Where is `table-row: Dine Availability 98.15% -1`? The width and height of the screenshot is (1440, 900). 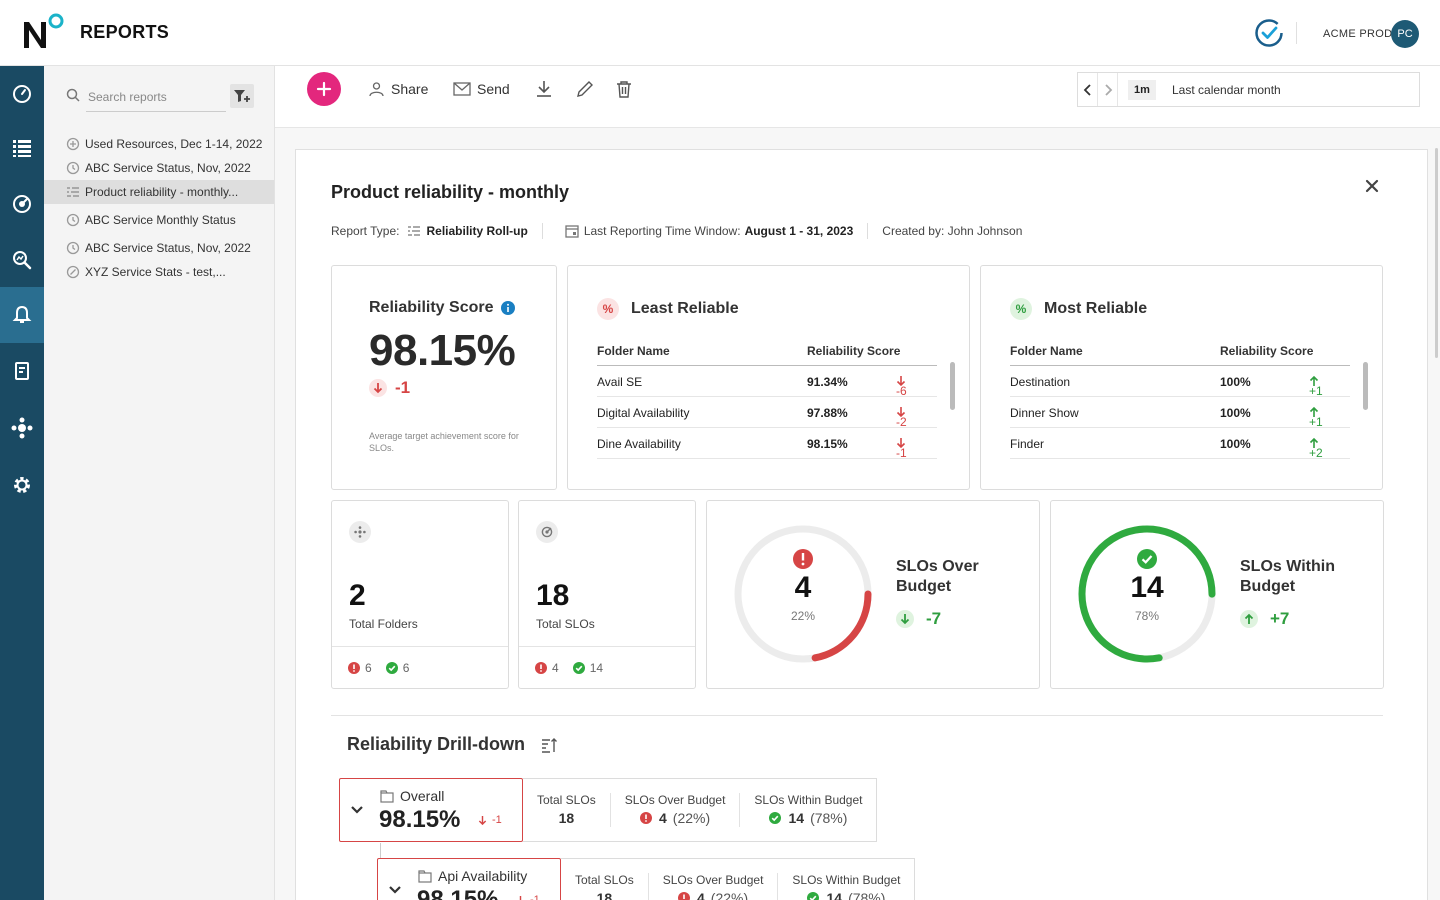
table-row: Dine Availability 98.15% -1 is located at coordinates (767, 444).